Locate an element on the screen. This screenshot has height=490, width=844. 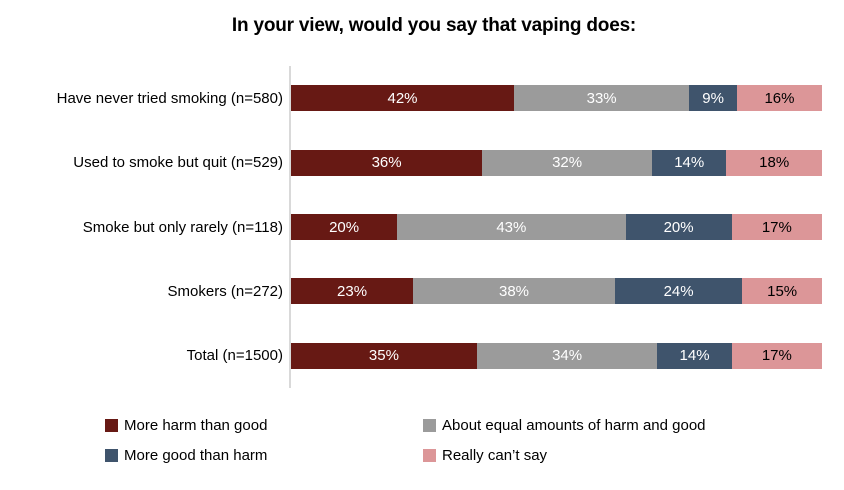
bar-segment: 32% is located at coordinates (567, 162).